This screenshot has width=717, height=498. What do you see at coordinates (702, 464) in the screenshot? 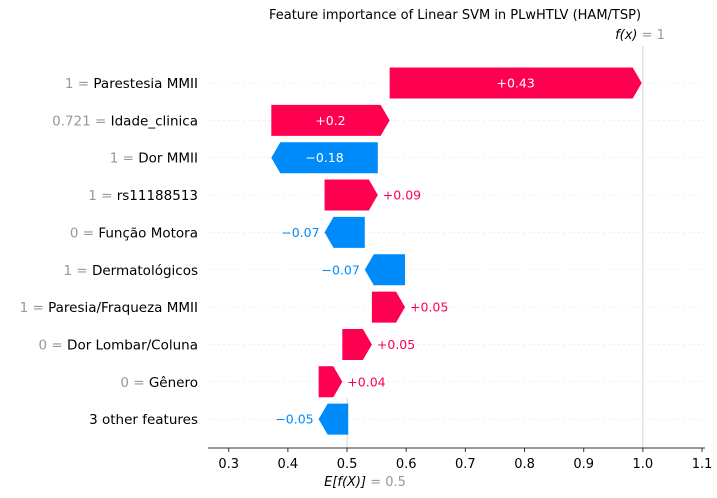
I see `x-tick-label: 1.1` at bounding box center [702, 464].